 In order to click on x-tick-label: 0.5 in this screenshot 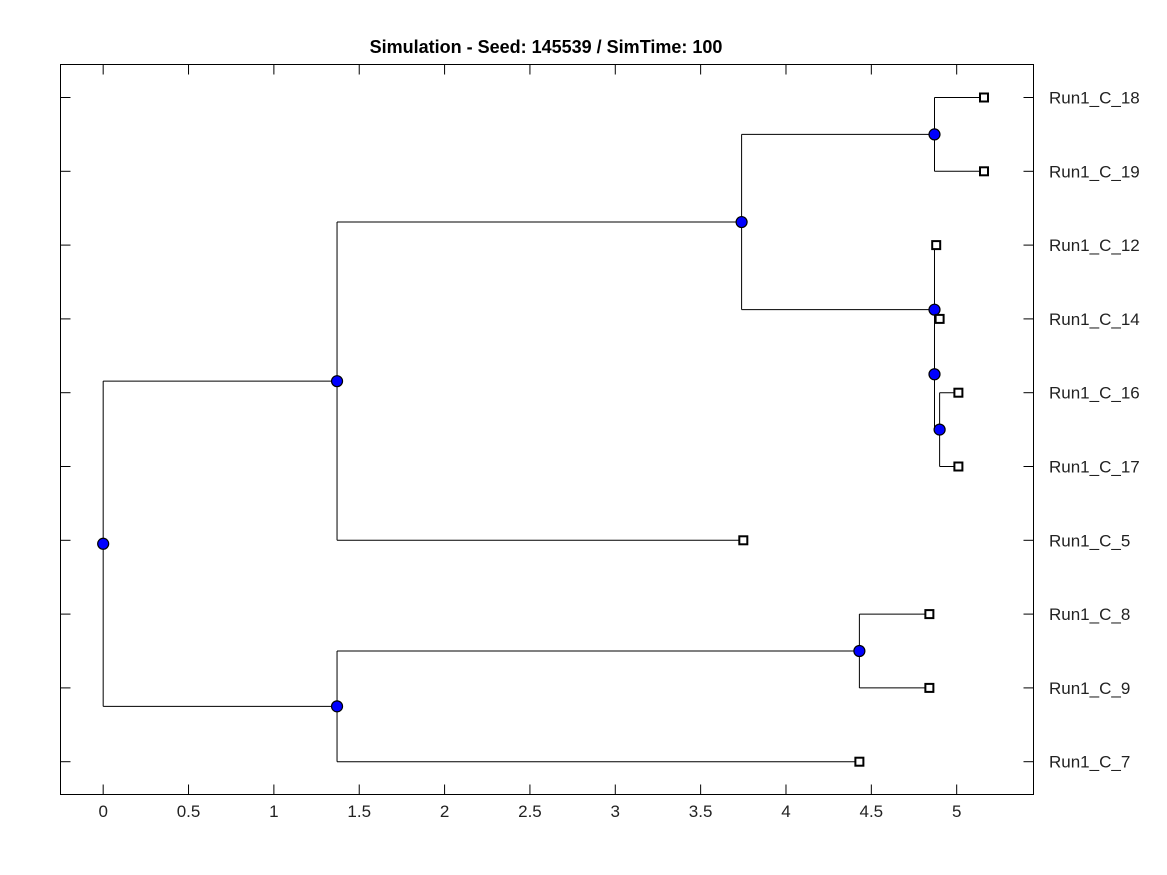, I will do `click(189, 811)`.